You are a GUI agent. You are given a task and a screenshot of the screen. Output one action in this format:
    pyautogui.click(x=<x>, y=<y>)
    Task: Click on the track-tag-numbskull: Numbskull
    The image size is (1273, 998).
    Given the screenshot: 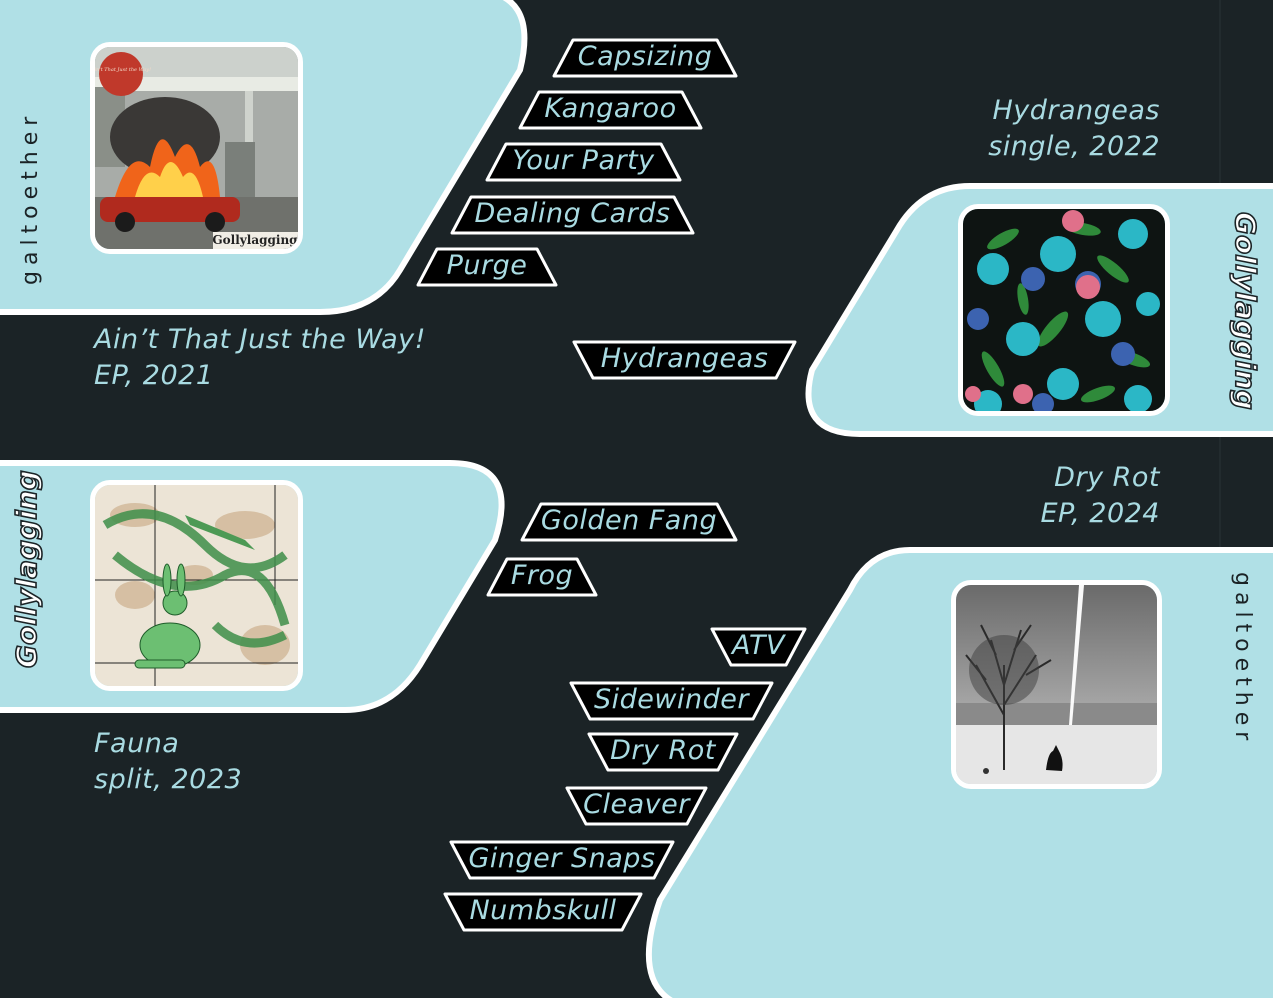 What is the action you would take?
    pyautogui.click(x=543, y=912)
    